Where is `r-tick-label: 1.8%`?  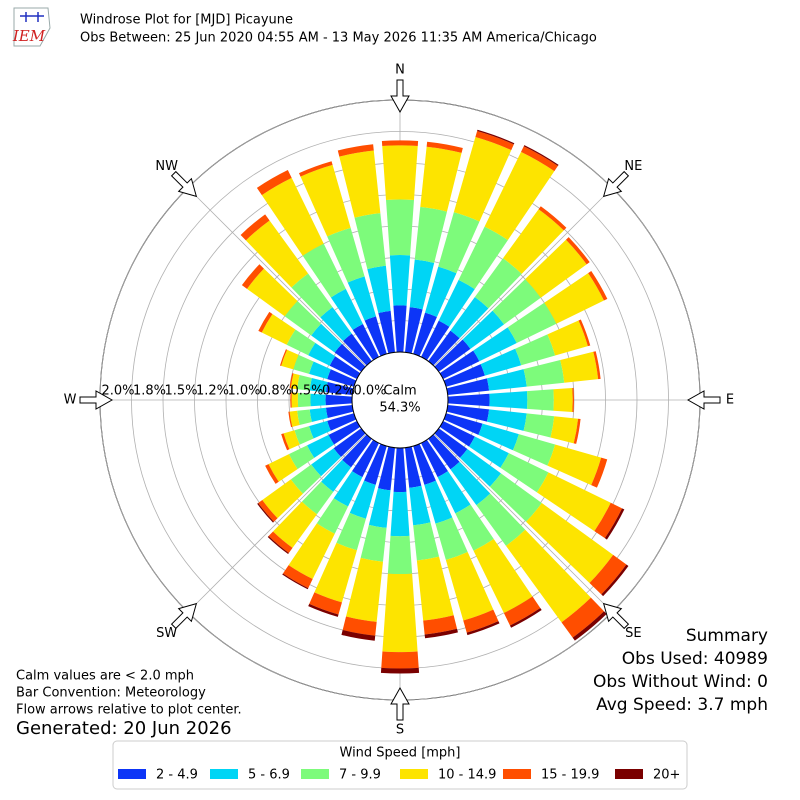
r-tick-label: 1.8% is located at coordinates (149, 391).